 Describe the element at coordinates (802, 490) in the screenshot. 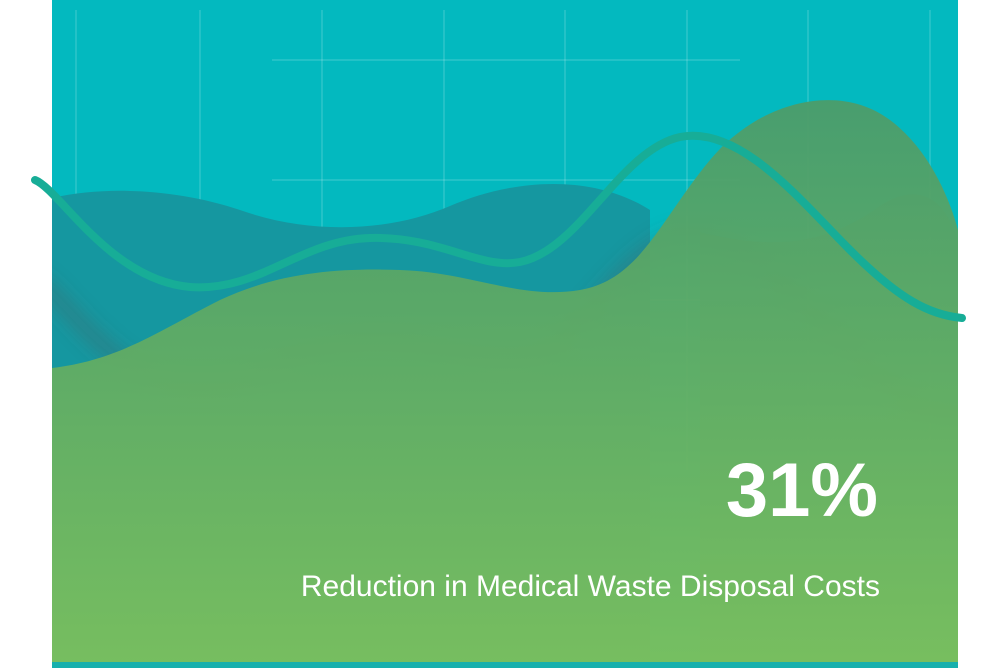

I see `stat-value: 31%` at that location.